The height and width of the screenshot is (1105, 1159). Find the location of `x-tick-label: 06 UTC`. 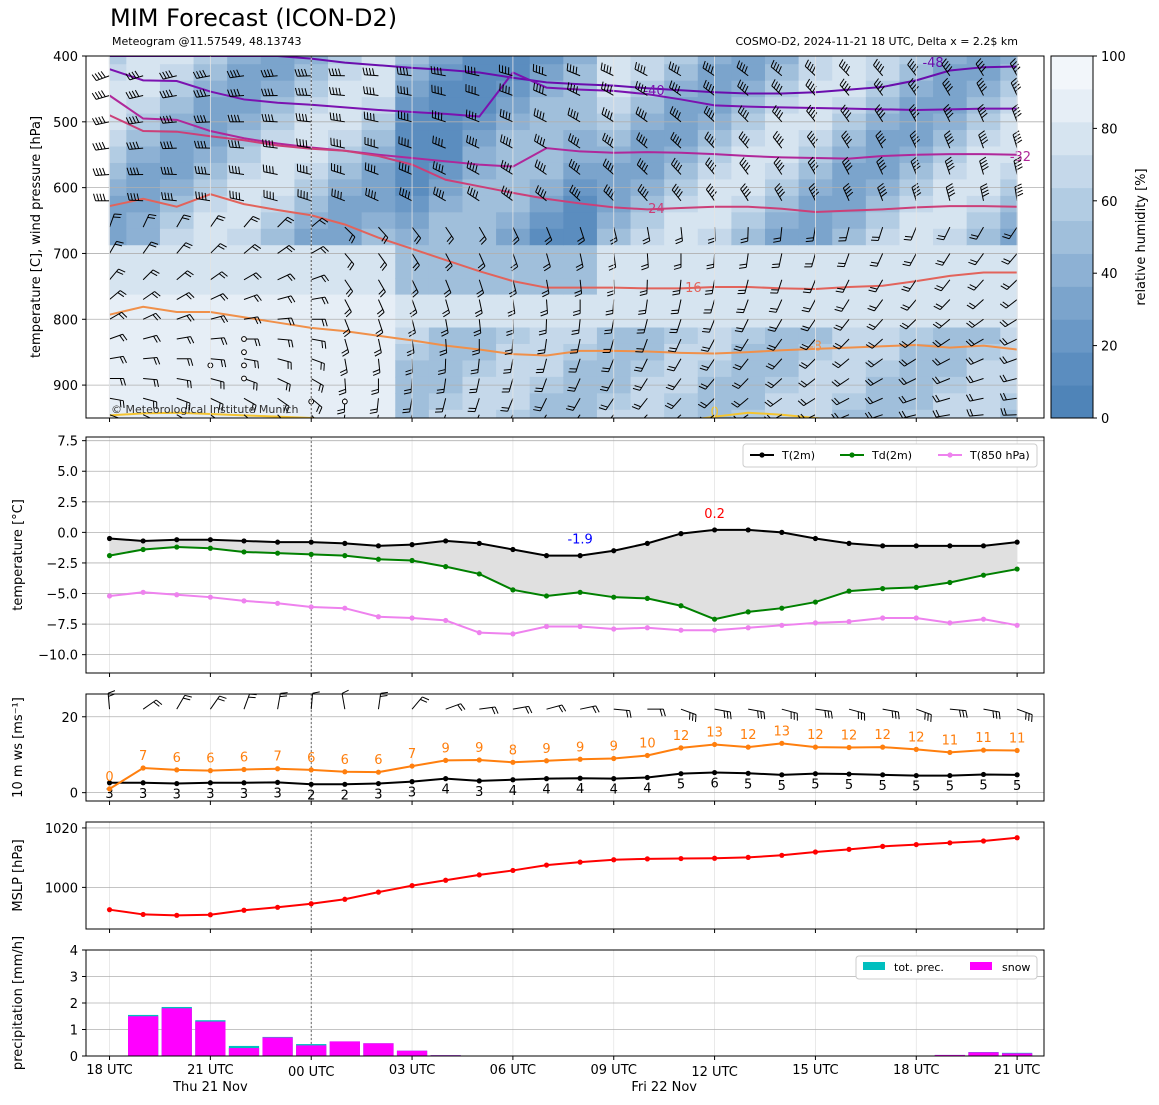

x-tick-label: 06 UTC is located at coordinates (513, 1070).